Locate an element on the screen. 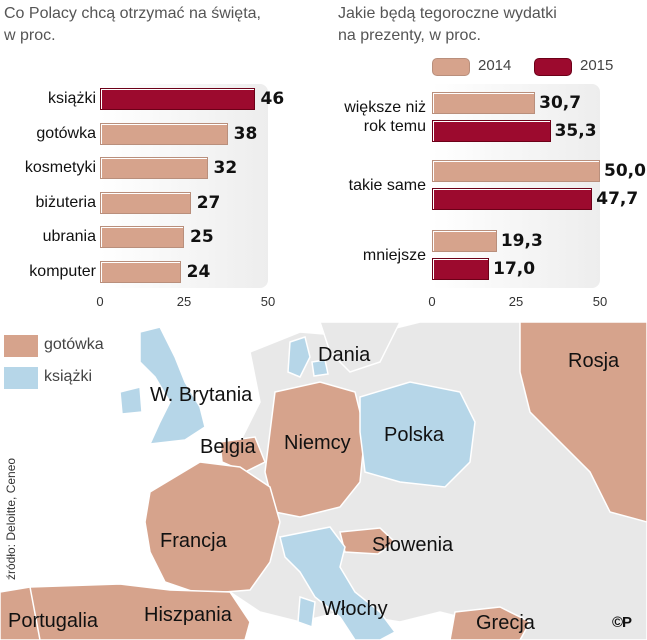 The width and height of the screenshot is (647, 640). chart2-legend: 2014 2015 is located at coordinates (532, 67).